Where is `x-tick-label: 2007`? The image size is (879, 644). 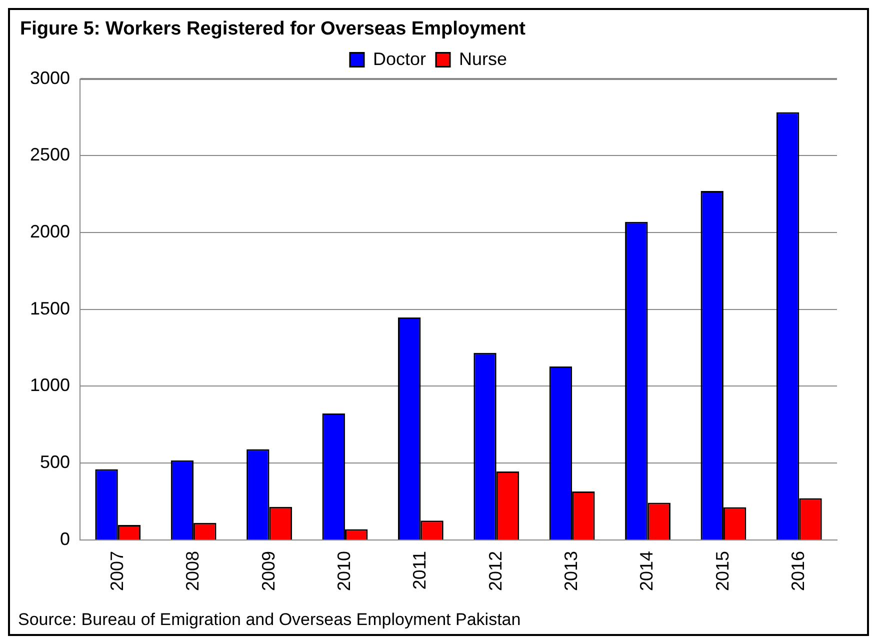
x-tick-label: 2007 is located at coordinates (116, 571).